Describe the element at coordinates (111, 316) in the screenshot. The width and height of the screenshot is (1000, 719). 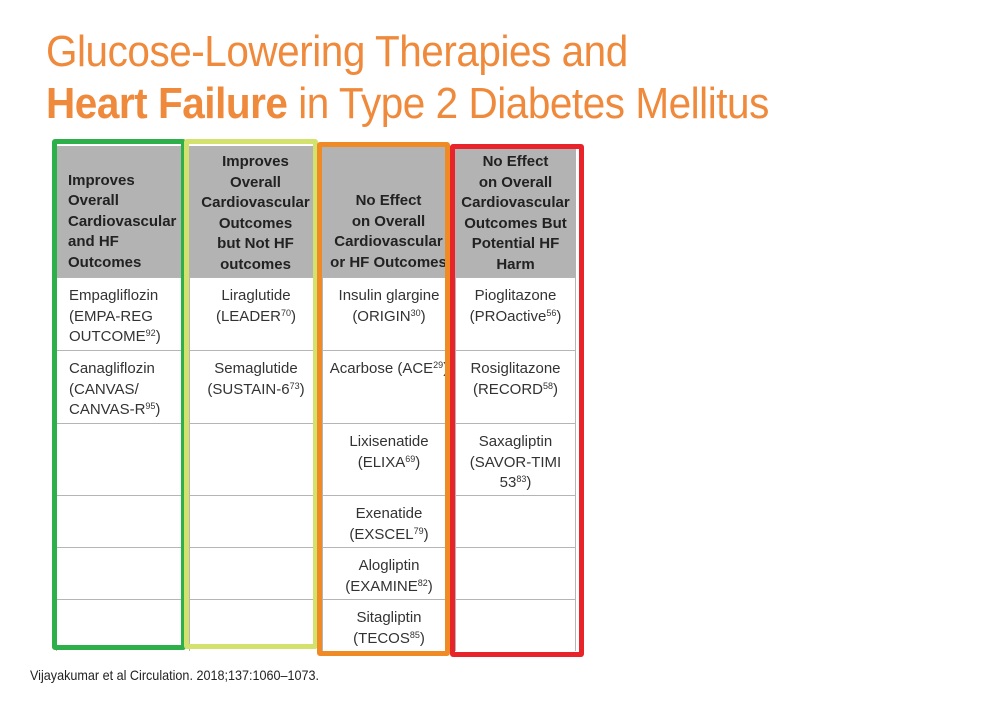
I see `cell-line: (EMPA-REG` at that location.